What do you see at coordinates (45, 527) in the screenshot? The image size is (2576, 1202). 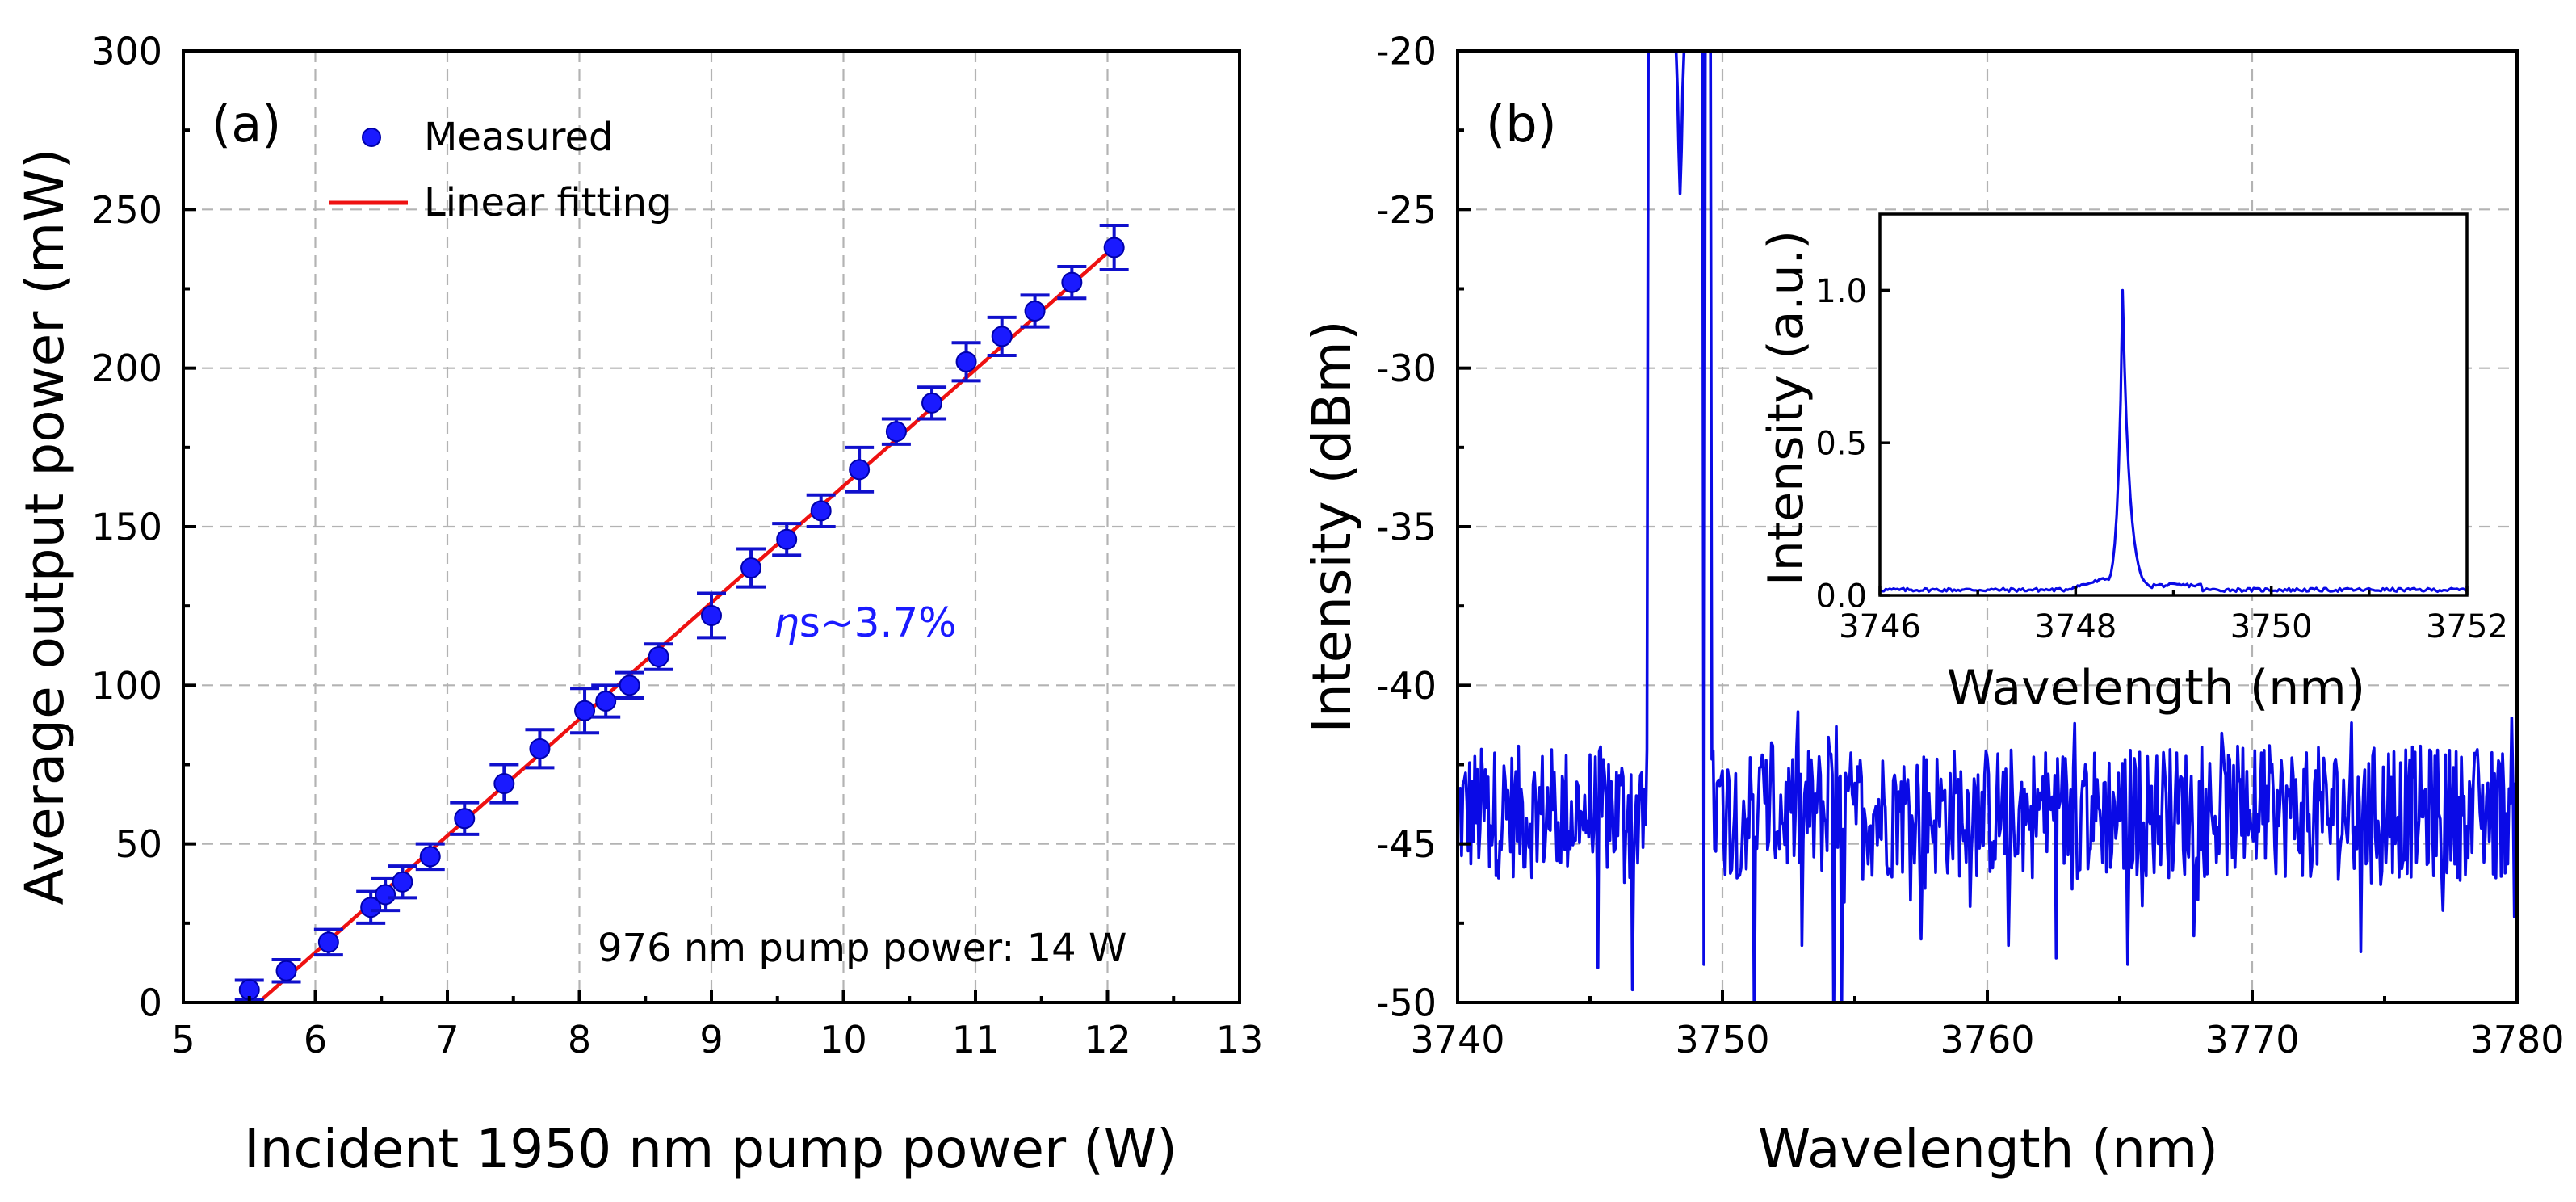 I see `panel-a-ylabel: Average output power (mW)` at bounding box center [45, 527].